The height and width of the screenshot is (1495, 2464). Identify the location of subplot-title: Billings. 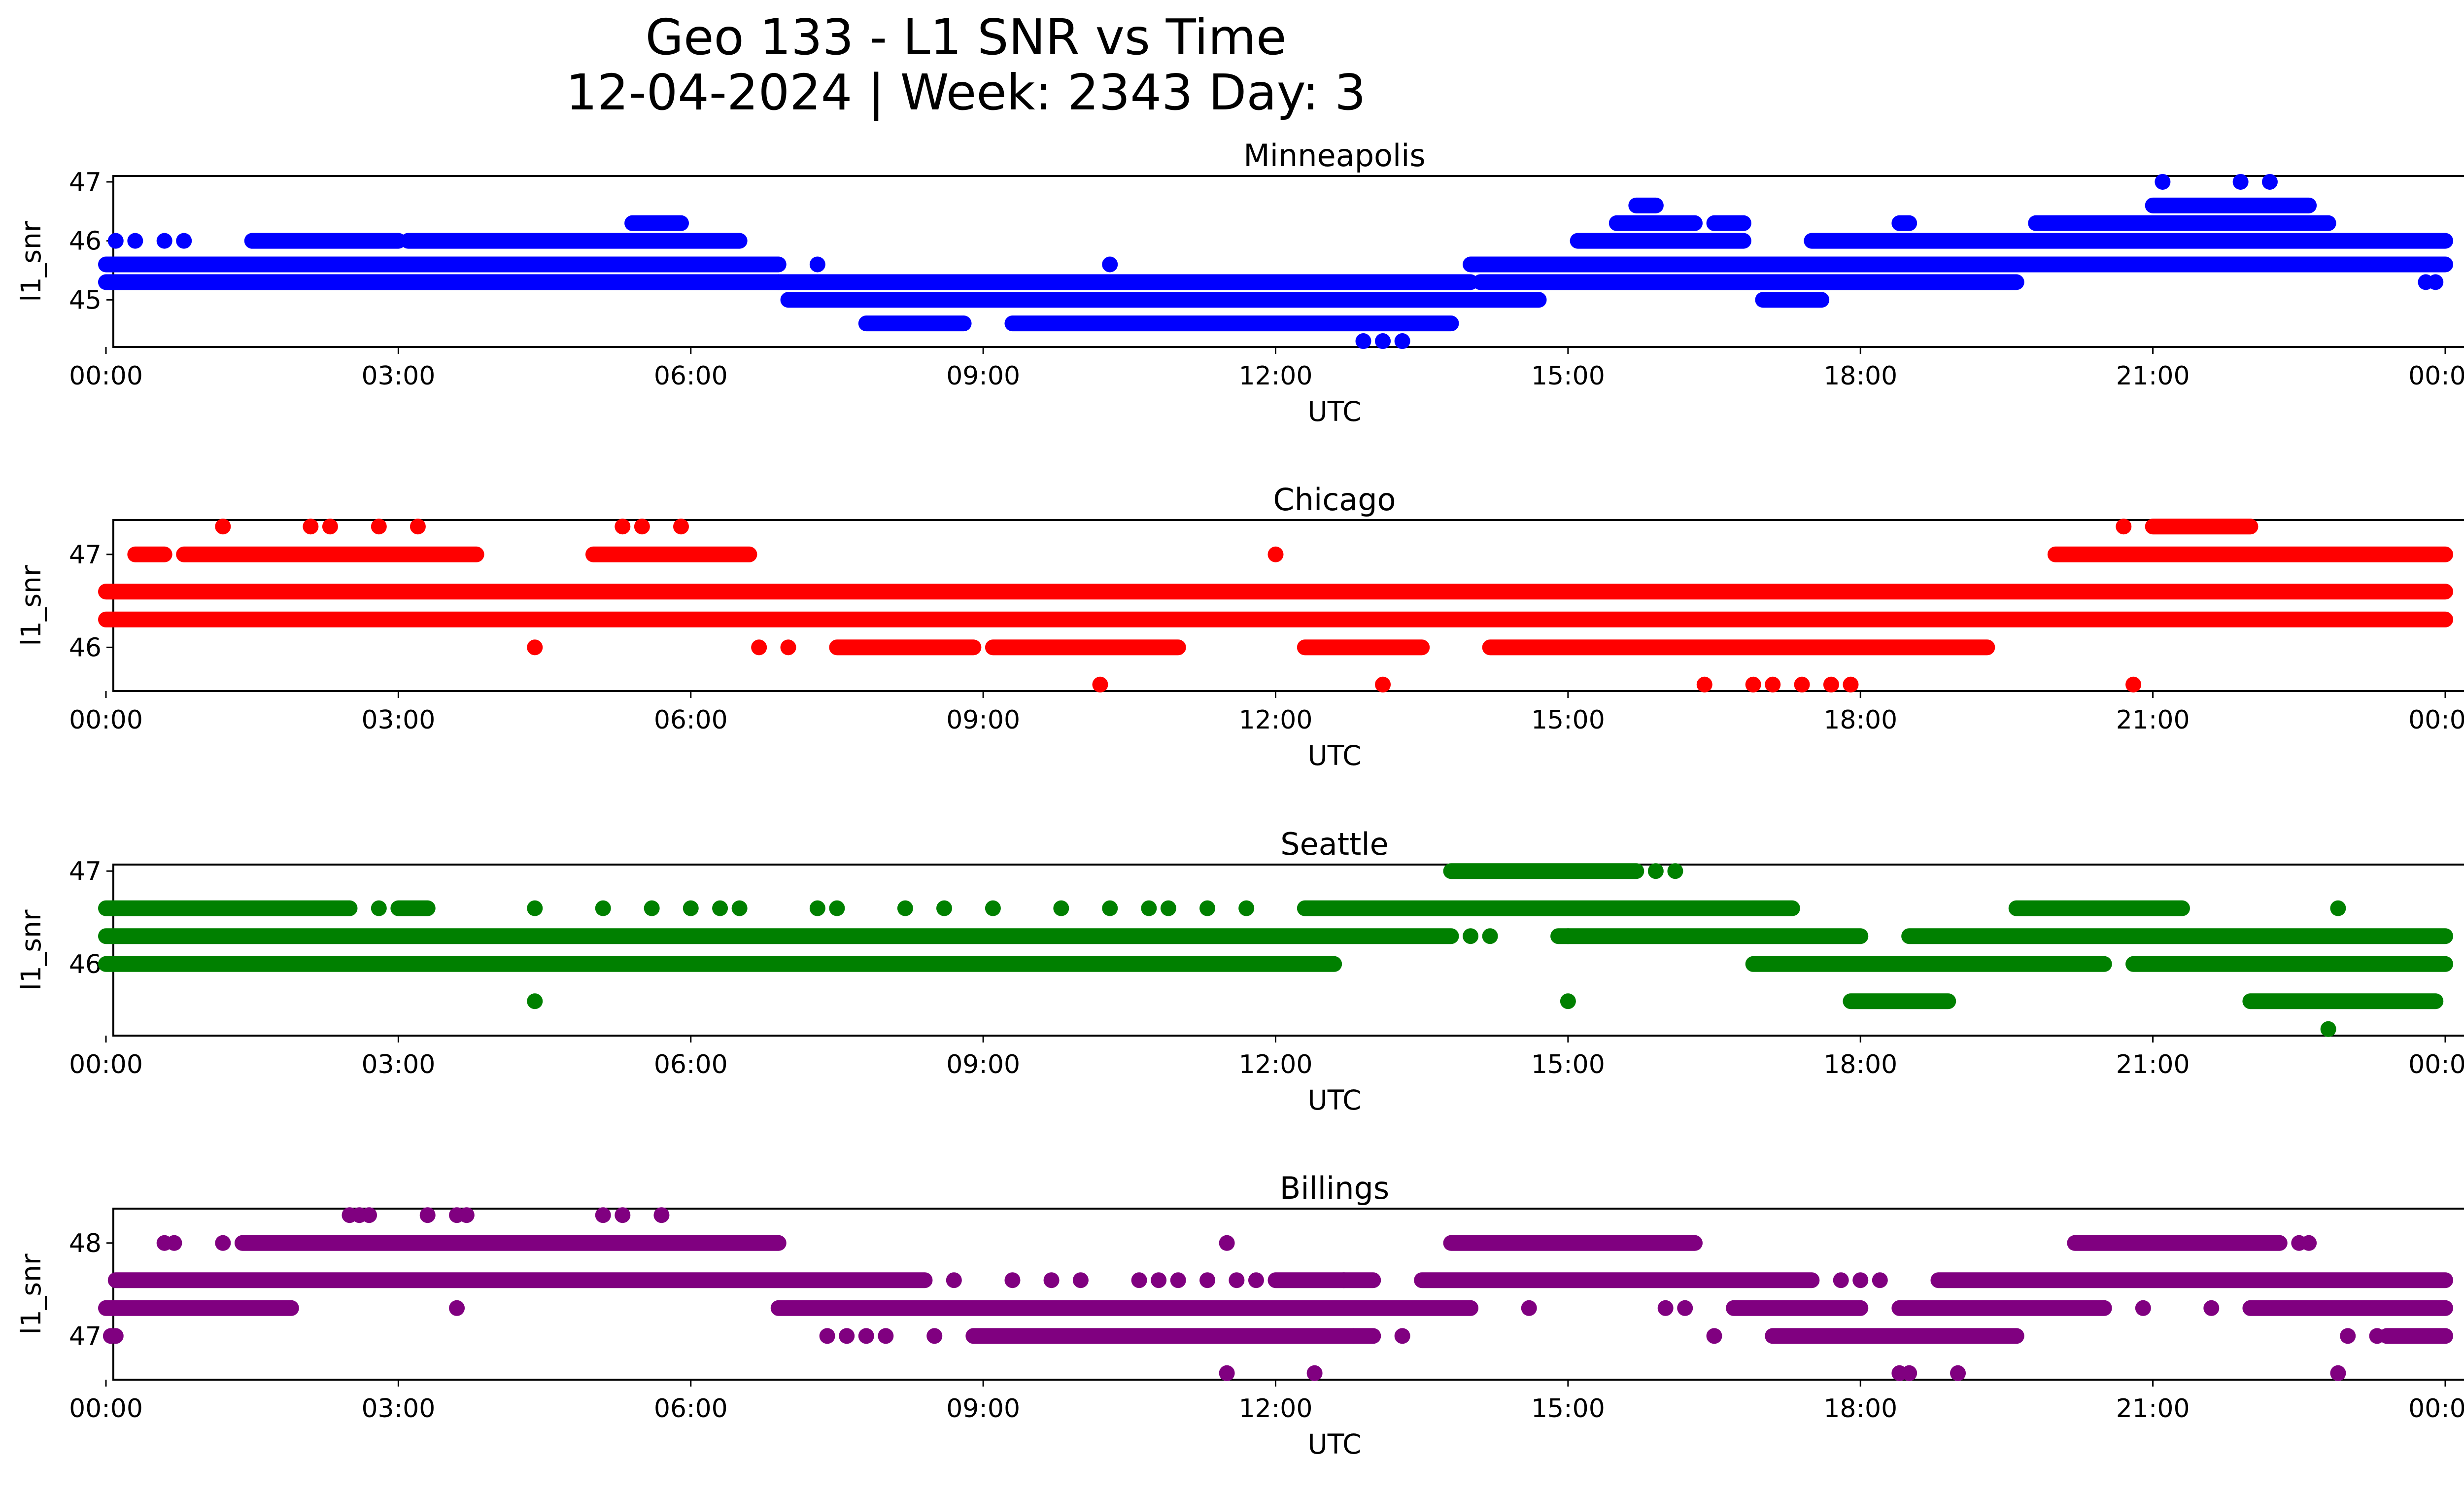
(1334, 1188).